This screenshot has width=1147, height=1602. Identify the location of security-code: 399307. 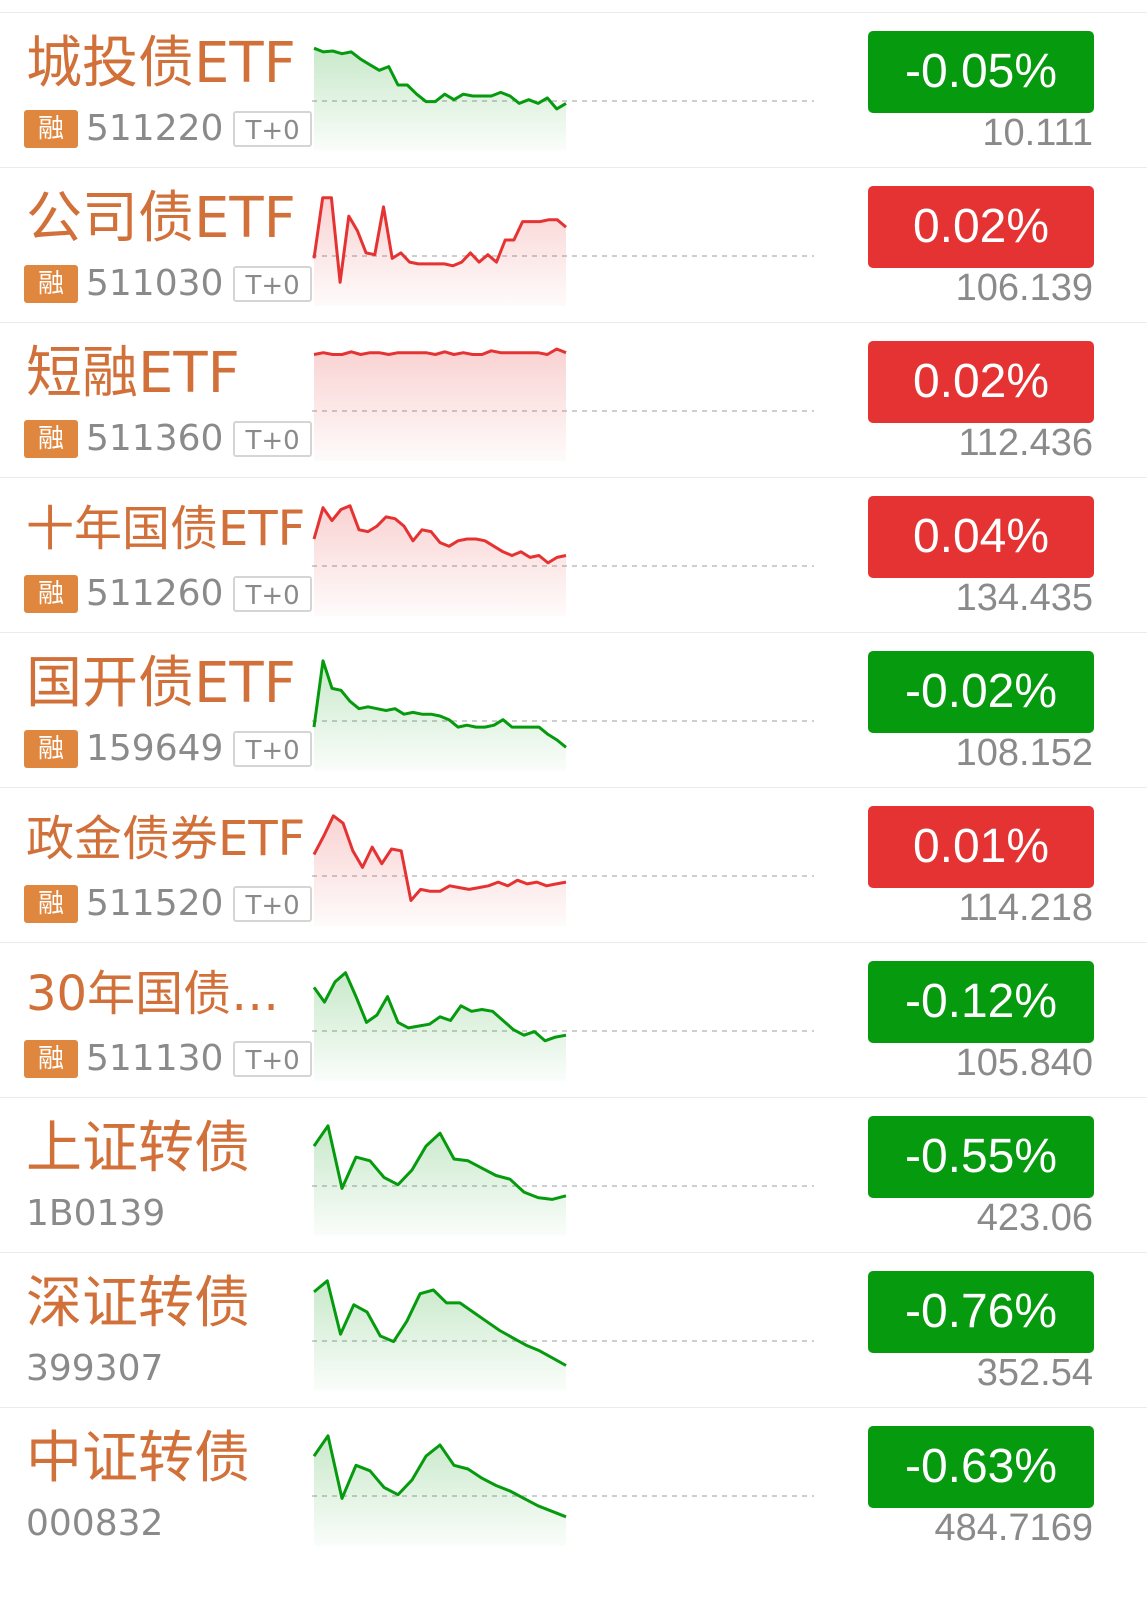
(95, 1368).